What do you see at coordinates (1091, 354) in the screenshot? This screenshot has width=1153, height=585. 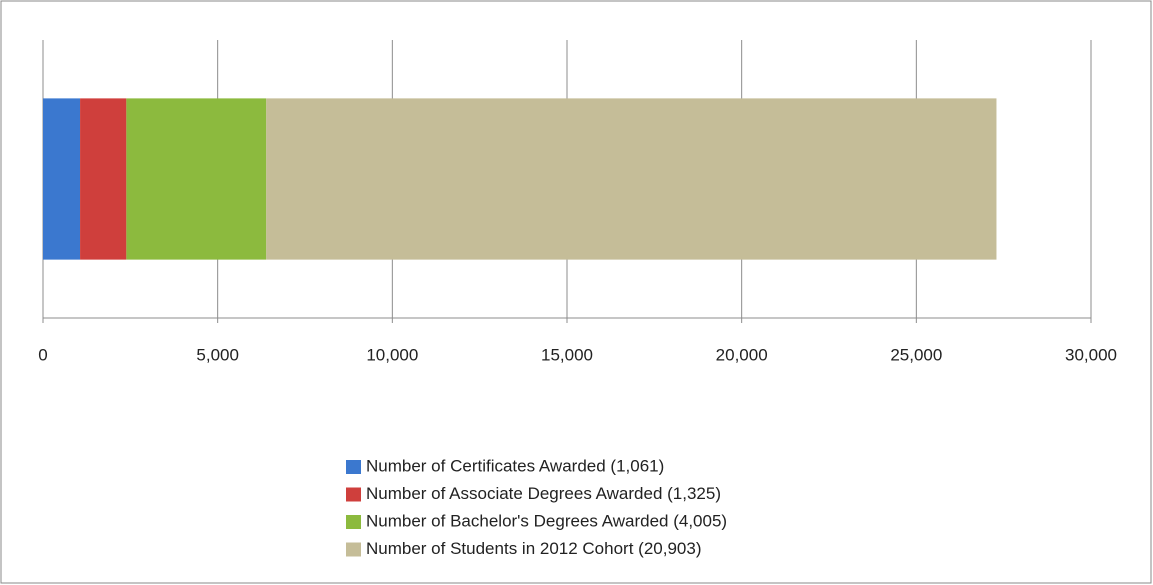 I see `x-tick-label: 30,000` at bounding box center [1091, 354].